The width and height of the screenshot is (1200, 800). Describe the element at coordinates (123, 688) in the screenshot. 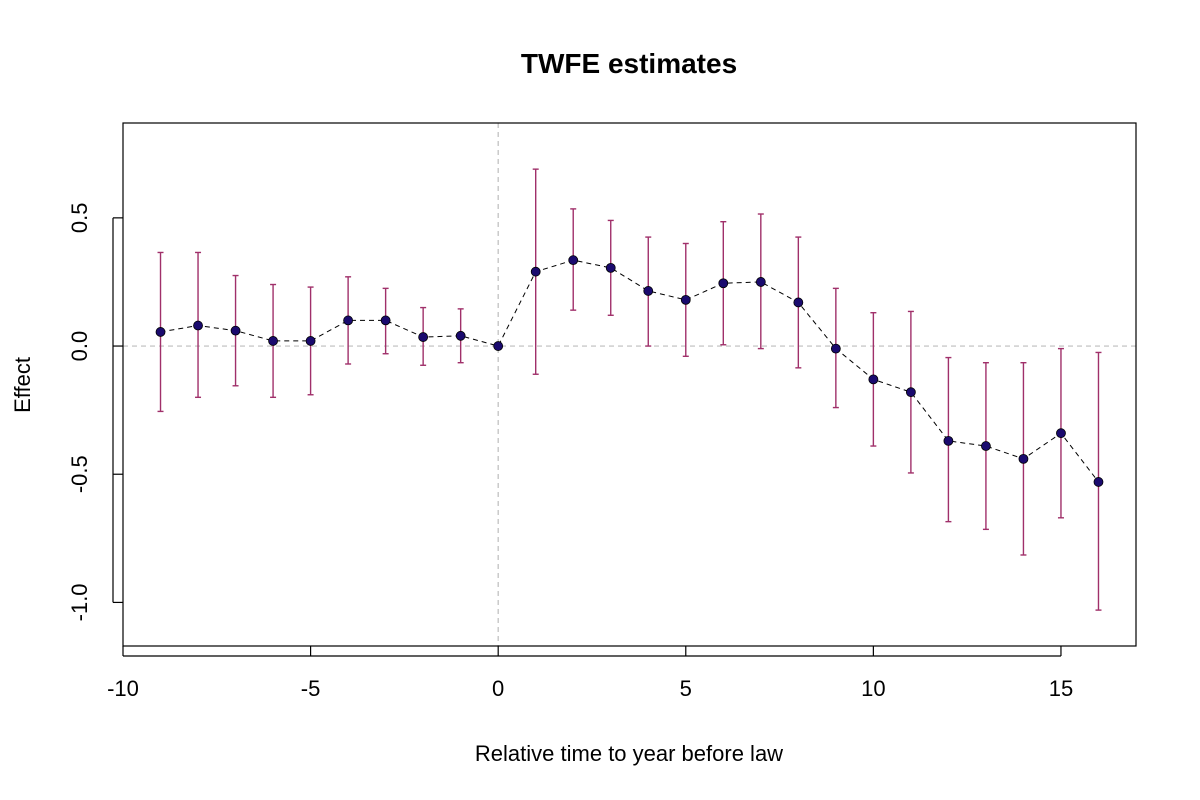

I see `x-tick-label: -10` at that location.